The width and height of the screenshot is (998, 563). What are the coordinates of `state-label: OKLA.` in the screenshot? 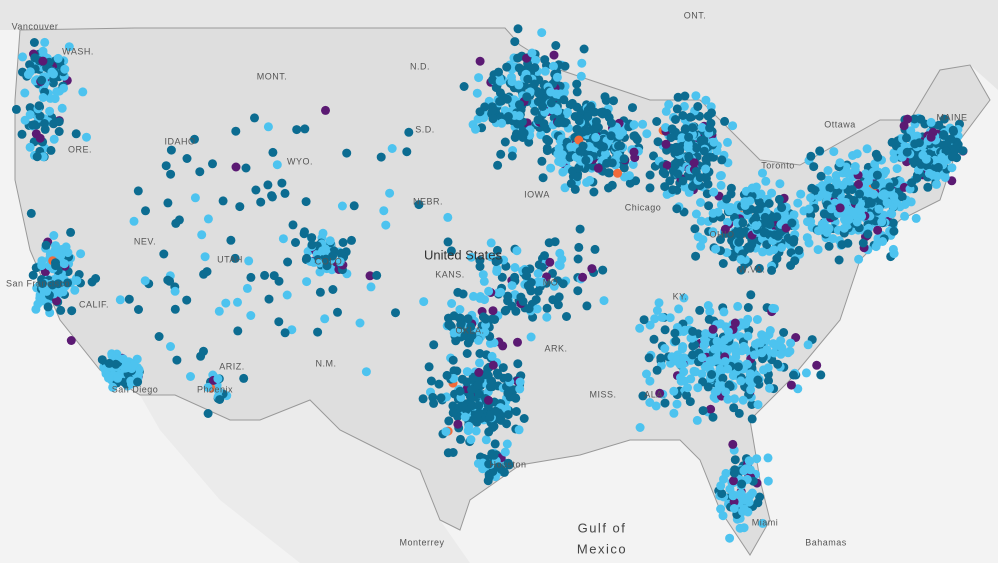 It's located at (469, 330).